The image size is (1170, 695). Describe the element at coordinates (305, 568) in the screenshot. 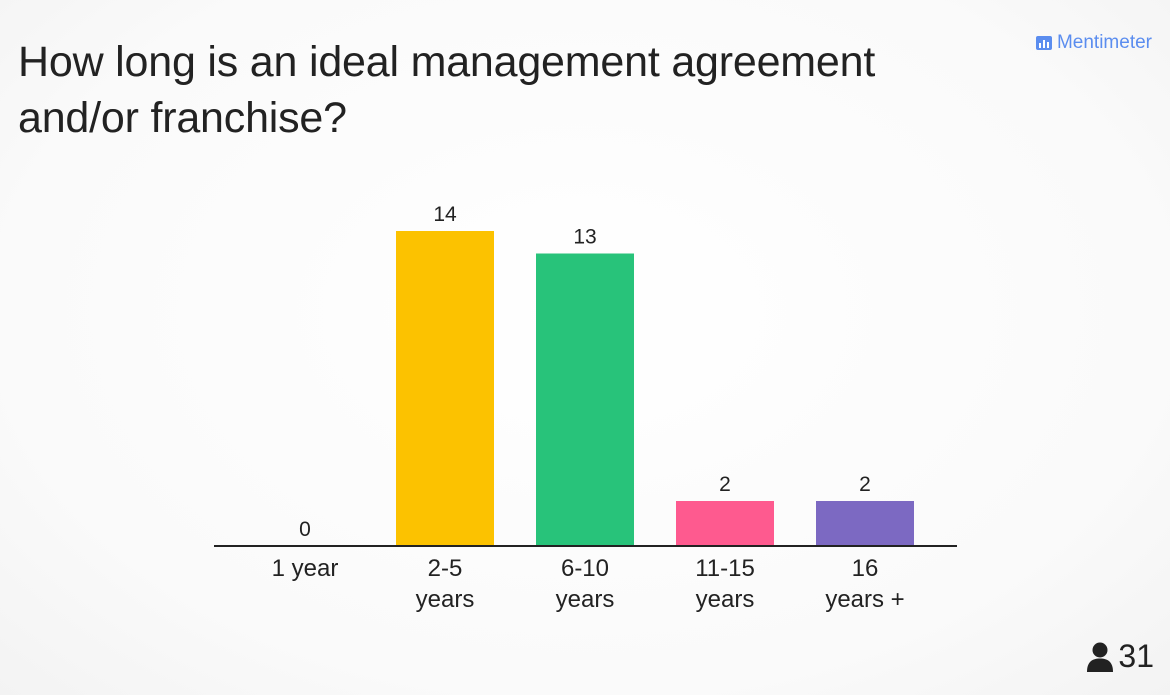

I see `category-label: 1 year` at that location.